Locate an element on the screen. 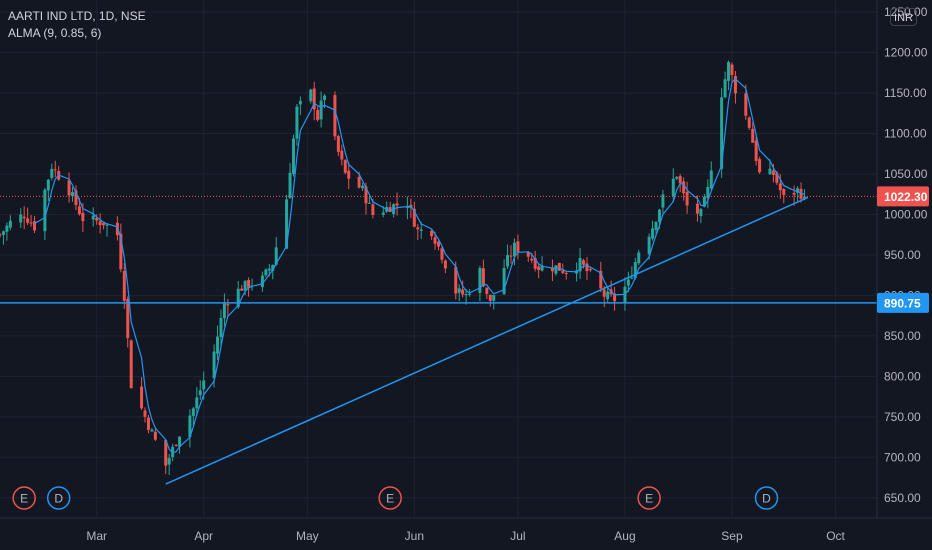 The height and width of the screenshot is (550, 932). price-tick-label: 850.00 is located at coordinates (902, 336).